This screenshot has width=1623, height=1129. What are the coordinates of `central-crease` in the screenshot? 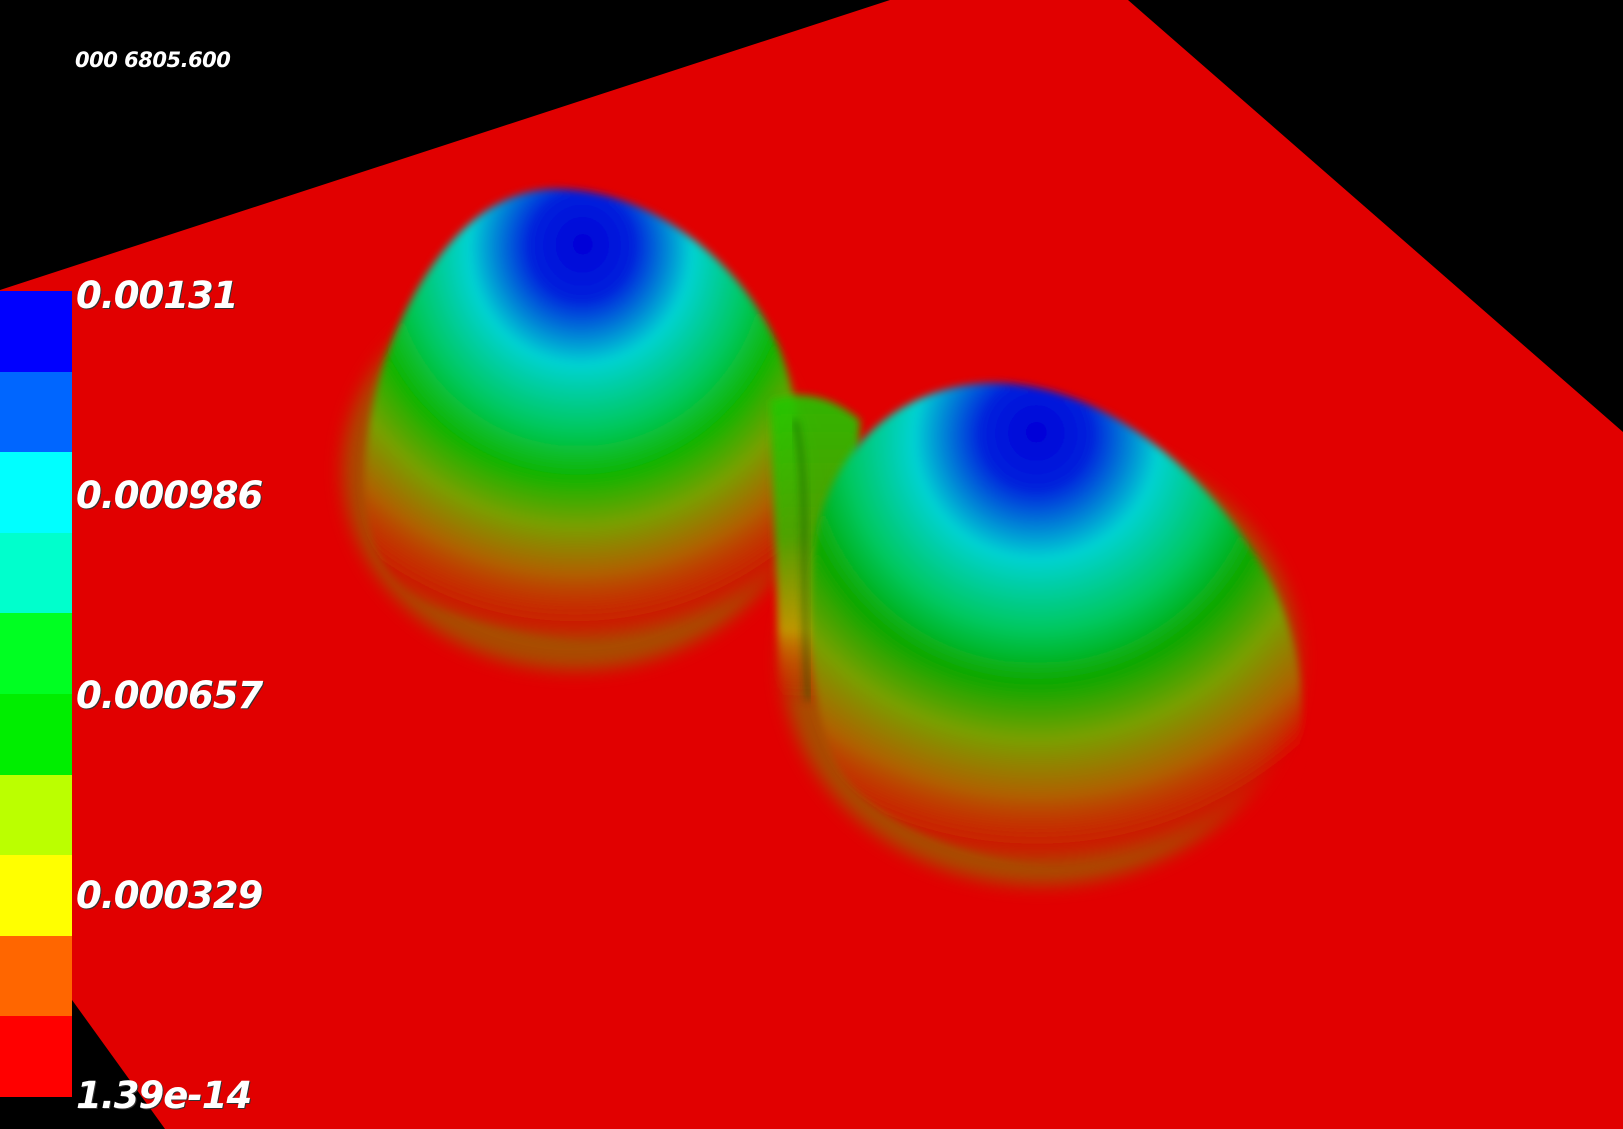 It's located at (801, 560).